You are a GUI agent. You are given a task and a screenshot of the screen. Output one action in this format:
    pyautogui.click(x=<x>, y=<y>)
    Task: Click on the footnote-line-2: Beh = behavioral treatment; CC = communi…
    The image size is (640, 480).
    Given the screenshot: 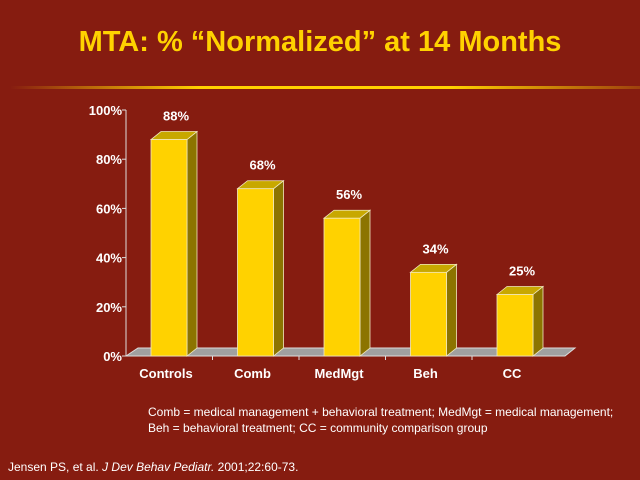 What is the action you would take?
    pyautogui.click(x=318, y=428)
    